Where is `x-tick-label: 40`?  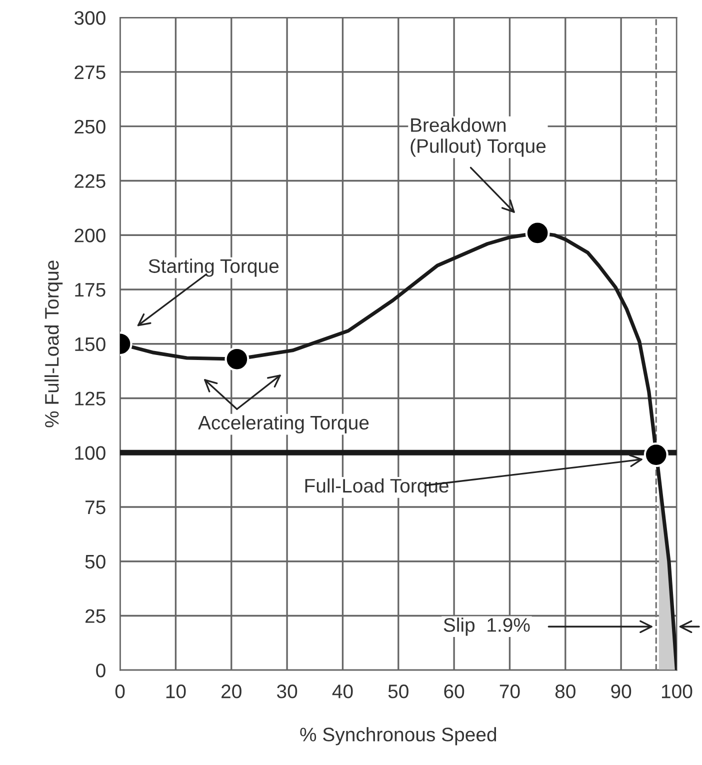
x-tick-label: 40 is located at coordinates (342, 691).